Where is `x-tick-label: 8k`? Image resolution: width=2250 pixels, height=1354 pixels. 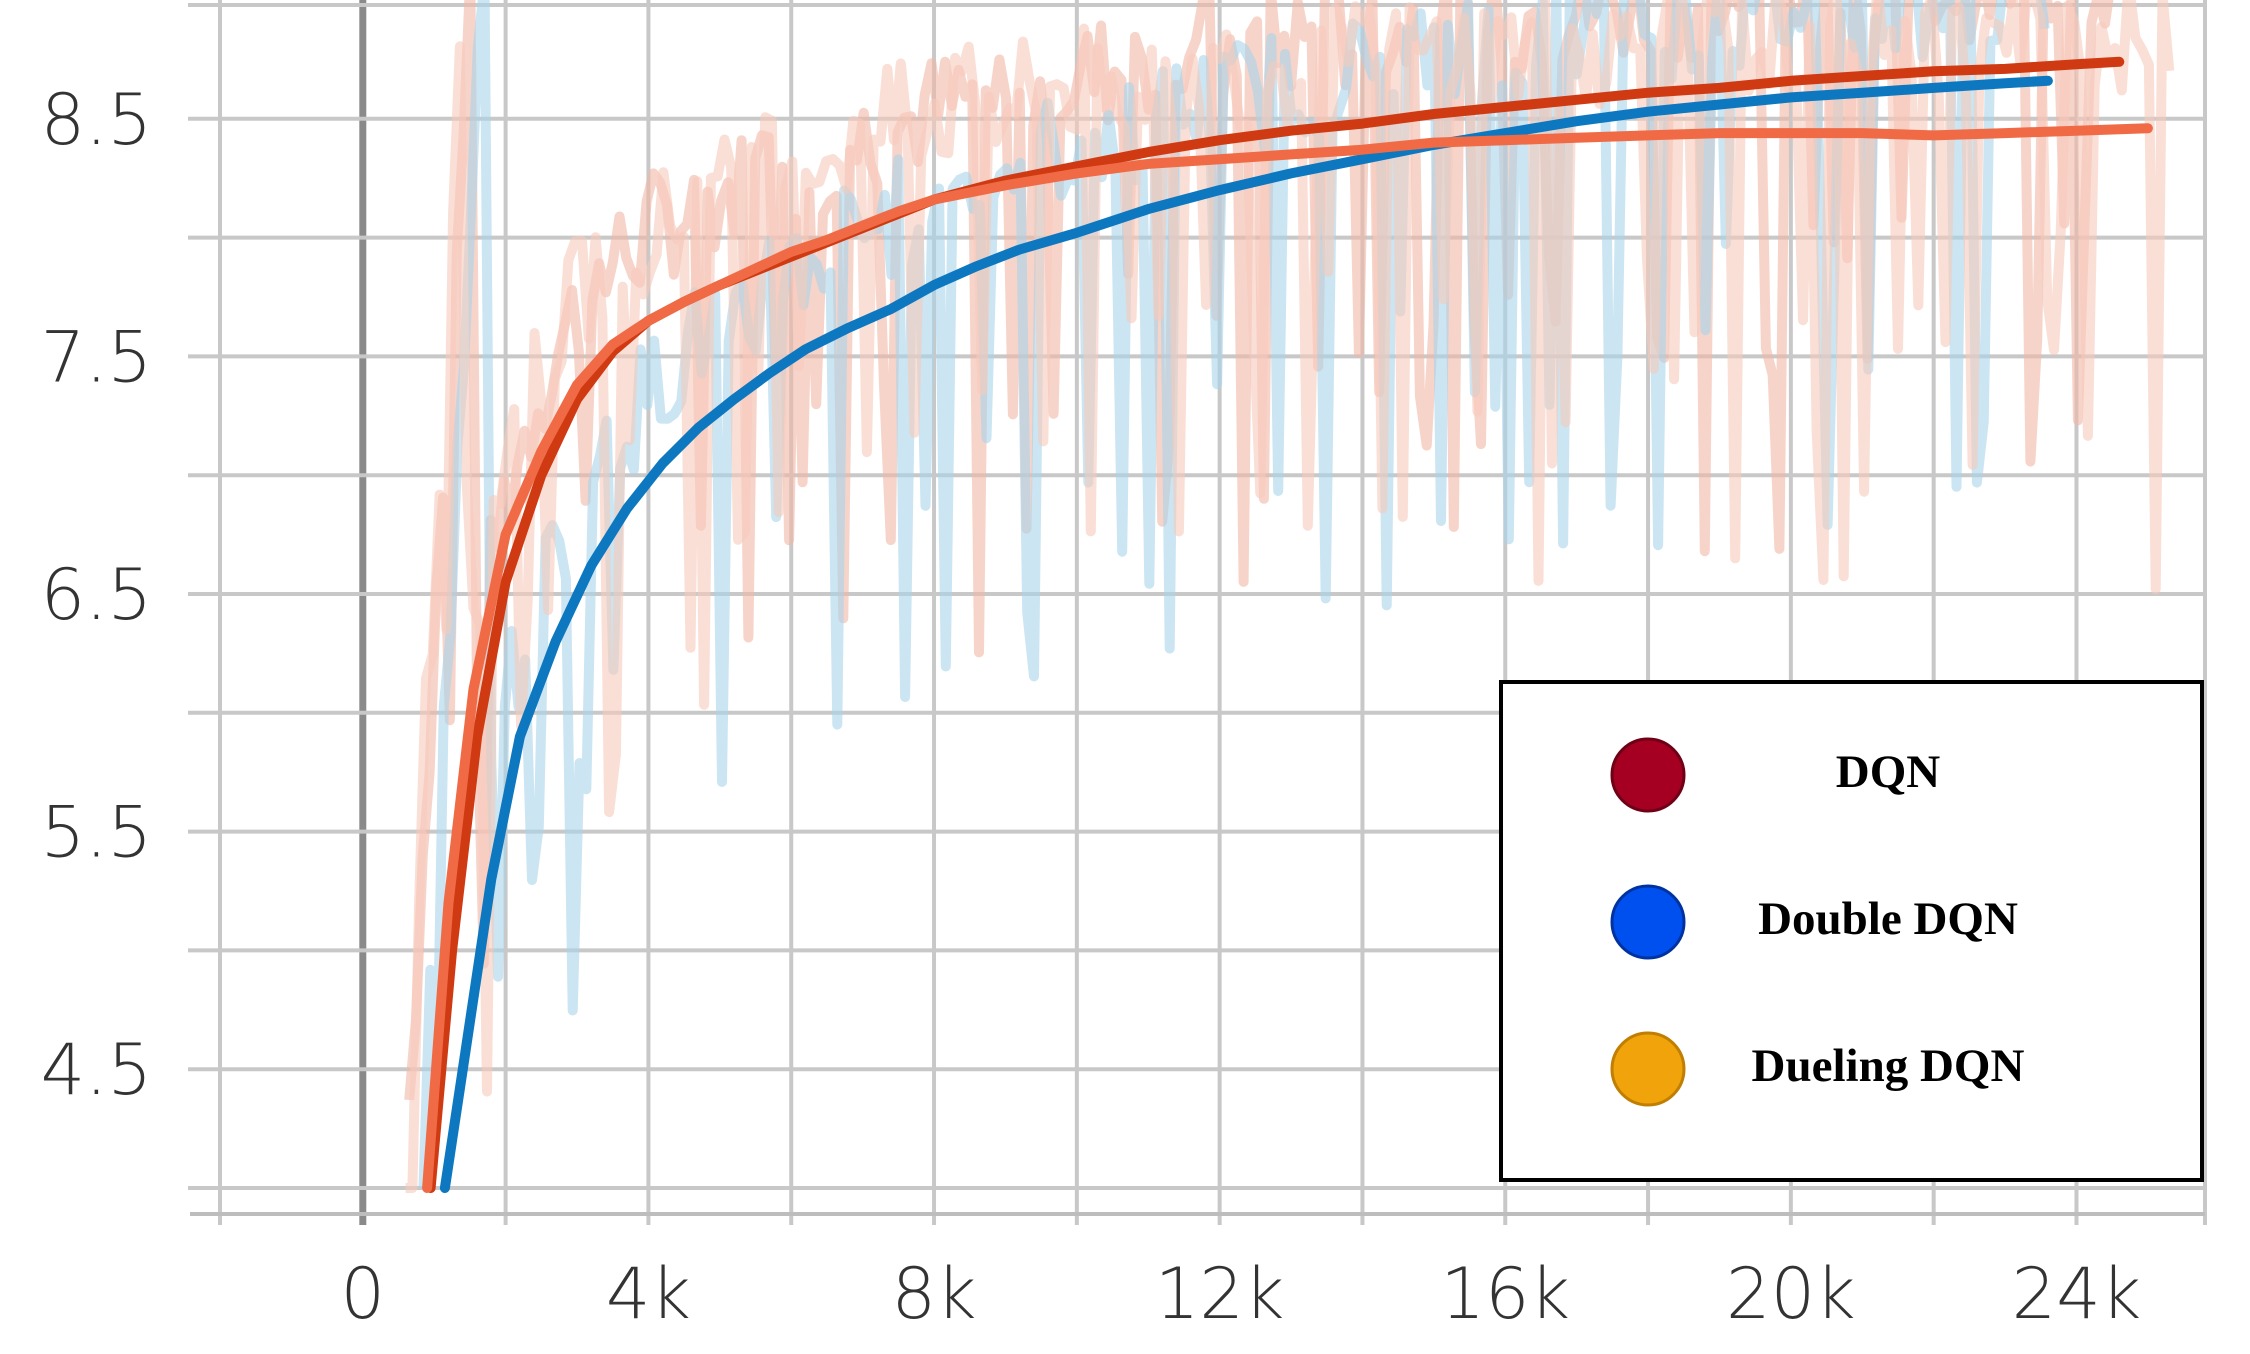 x-tick-label: 8k is located at coordinates (933, 1294).